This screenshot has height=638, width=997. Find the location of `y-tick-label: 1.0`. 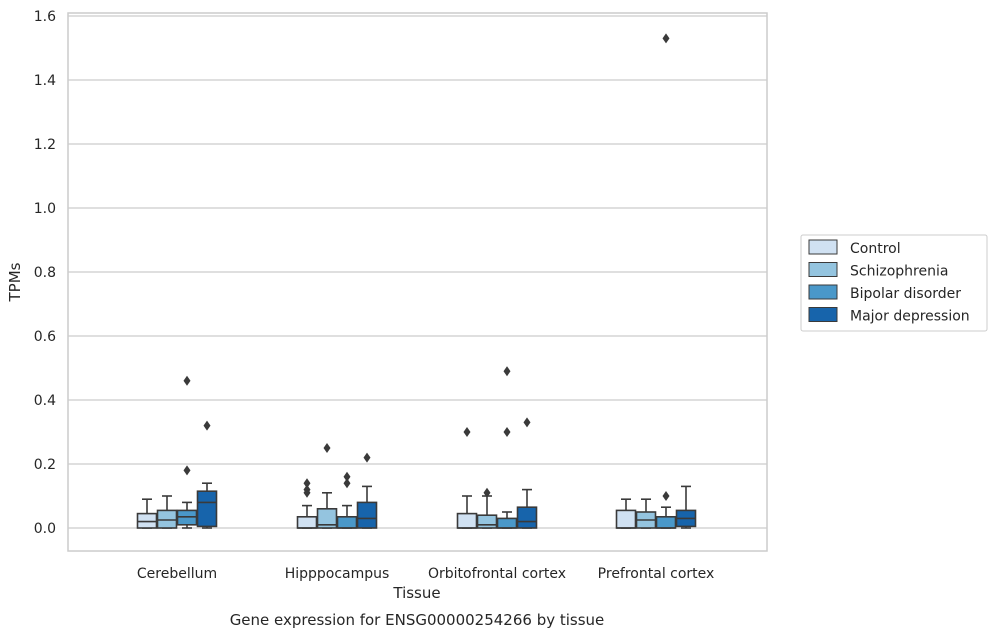

y-tick-label: 1.0 is located at coordinates (45, 209).